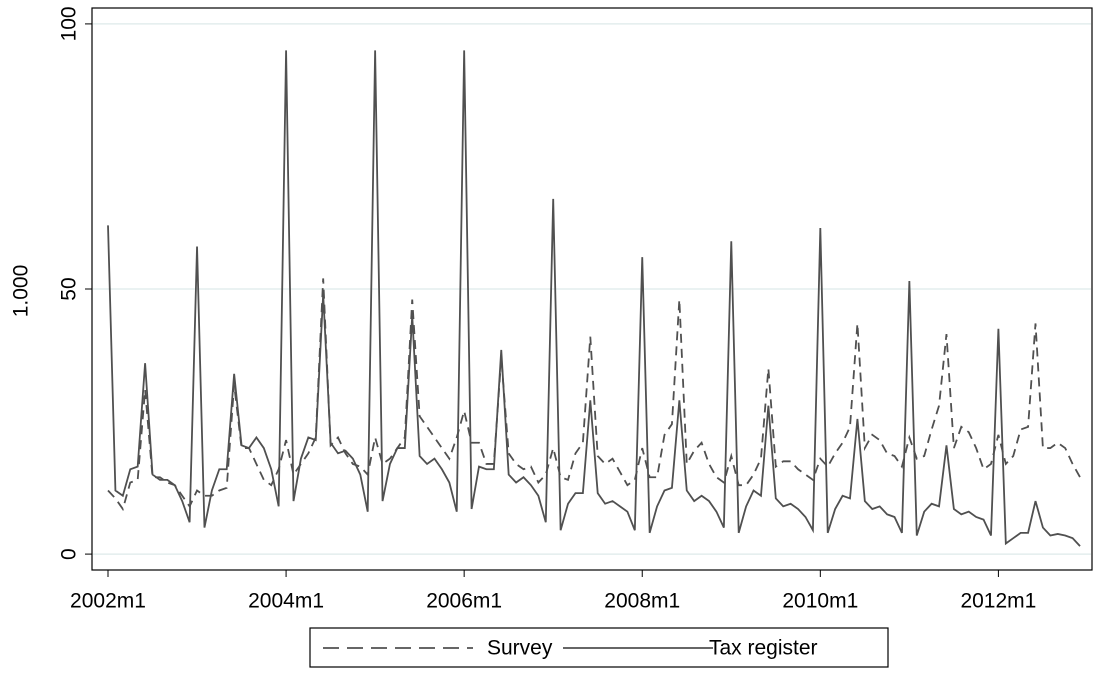  What do you see at coordinates (820, 601) in the screenshot?
I see `x-tick-label: 2010m1` at bounding box center [820, 601].